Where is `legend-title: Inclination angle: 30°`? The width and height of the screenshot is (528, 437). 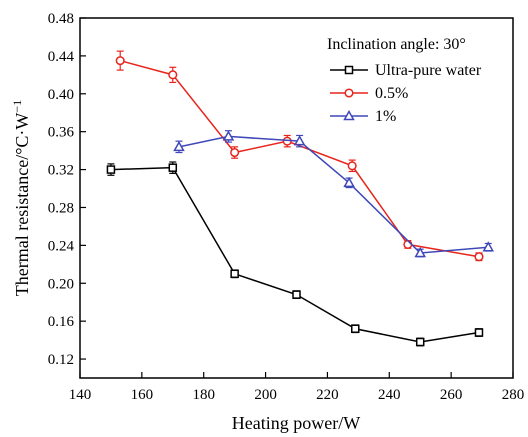 legend-title: Inclination angle: 30° is located at coordinates (396, 44).